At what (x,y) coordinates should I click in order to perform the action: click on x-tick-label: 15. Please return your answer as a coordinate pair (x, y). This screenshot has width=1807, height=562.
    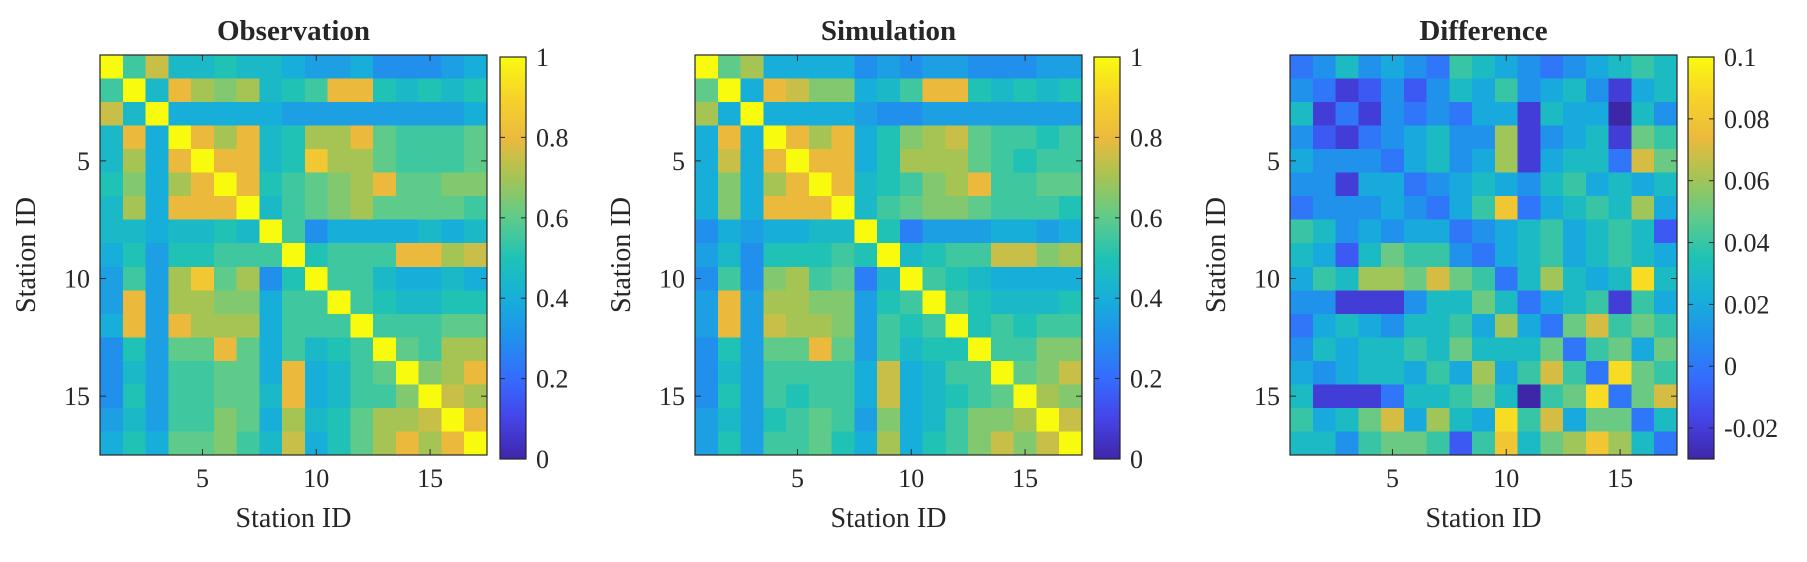
    Looking at the image, I should click on (1025, 478).